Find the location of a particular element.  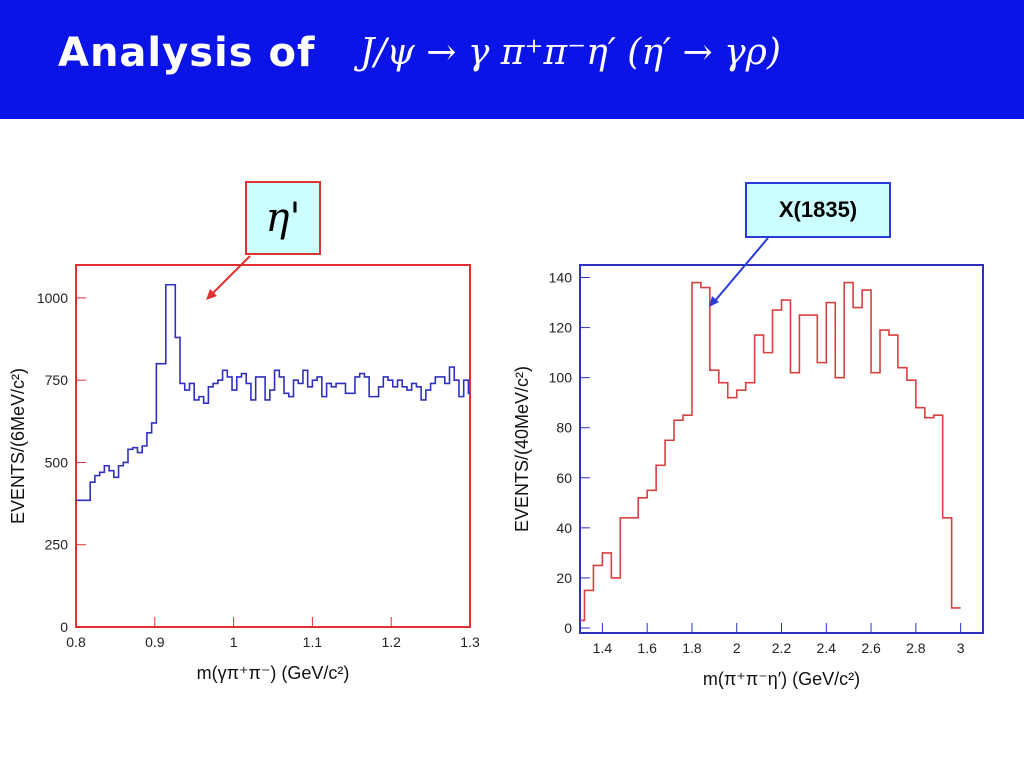

title-formula: J/ψ → γ π⁺π⁻η′ (η′ → γρ) is located at coordinates (570, 52).